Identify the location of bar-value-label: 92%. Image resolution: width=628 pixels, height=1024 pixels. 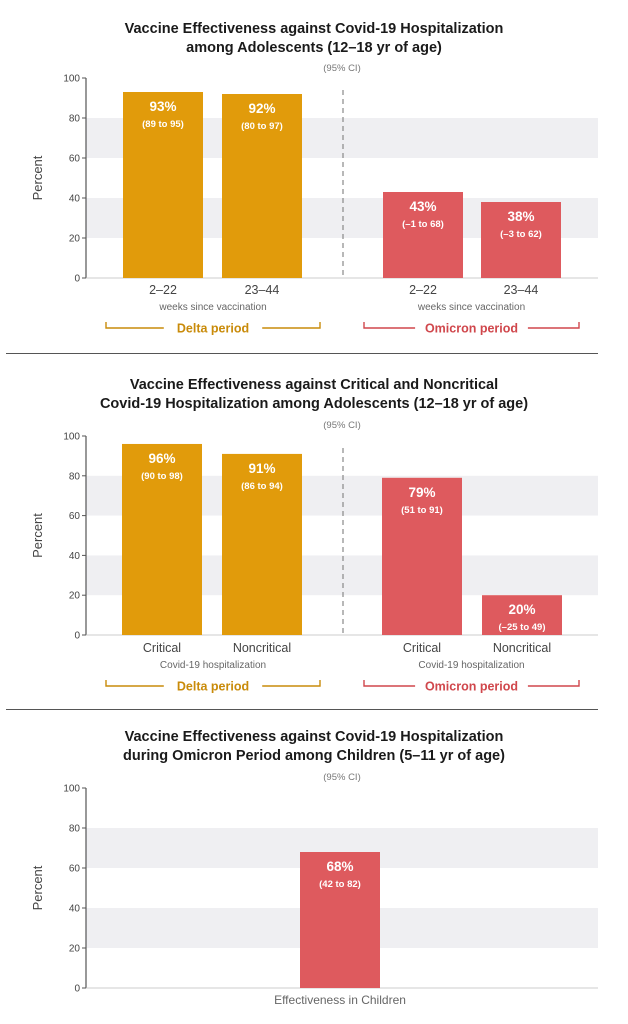
(261, 108).